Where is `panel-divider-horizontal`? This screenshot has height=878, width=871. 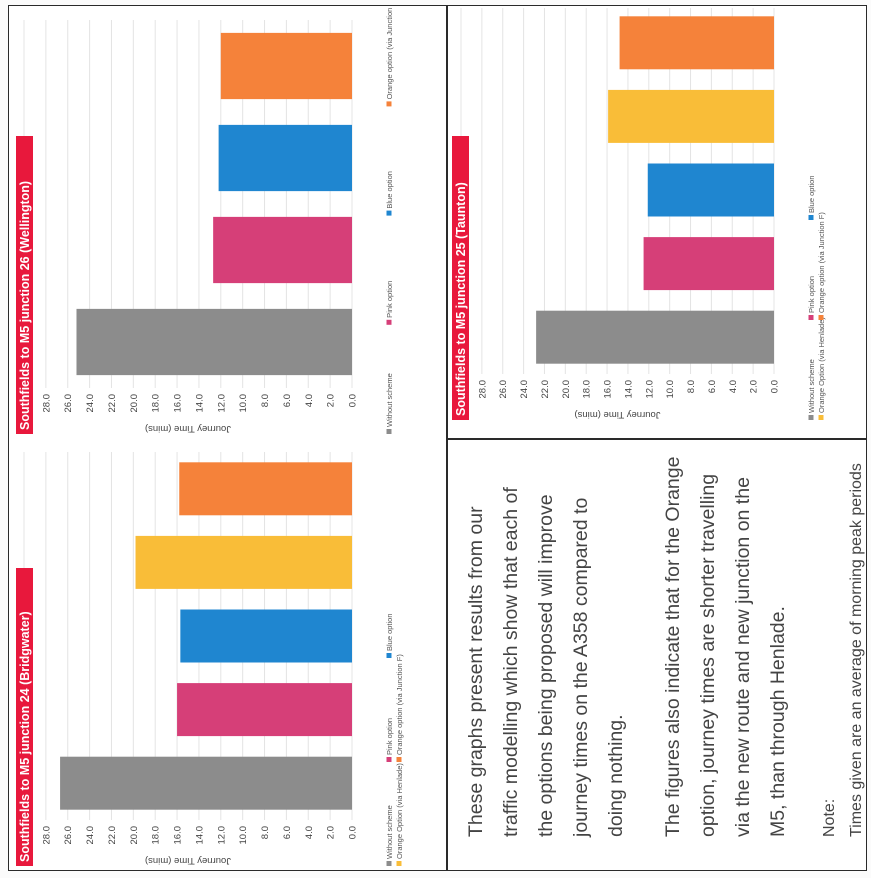 panel-divider-horizontal is located at coordinates (656, 439).